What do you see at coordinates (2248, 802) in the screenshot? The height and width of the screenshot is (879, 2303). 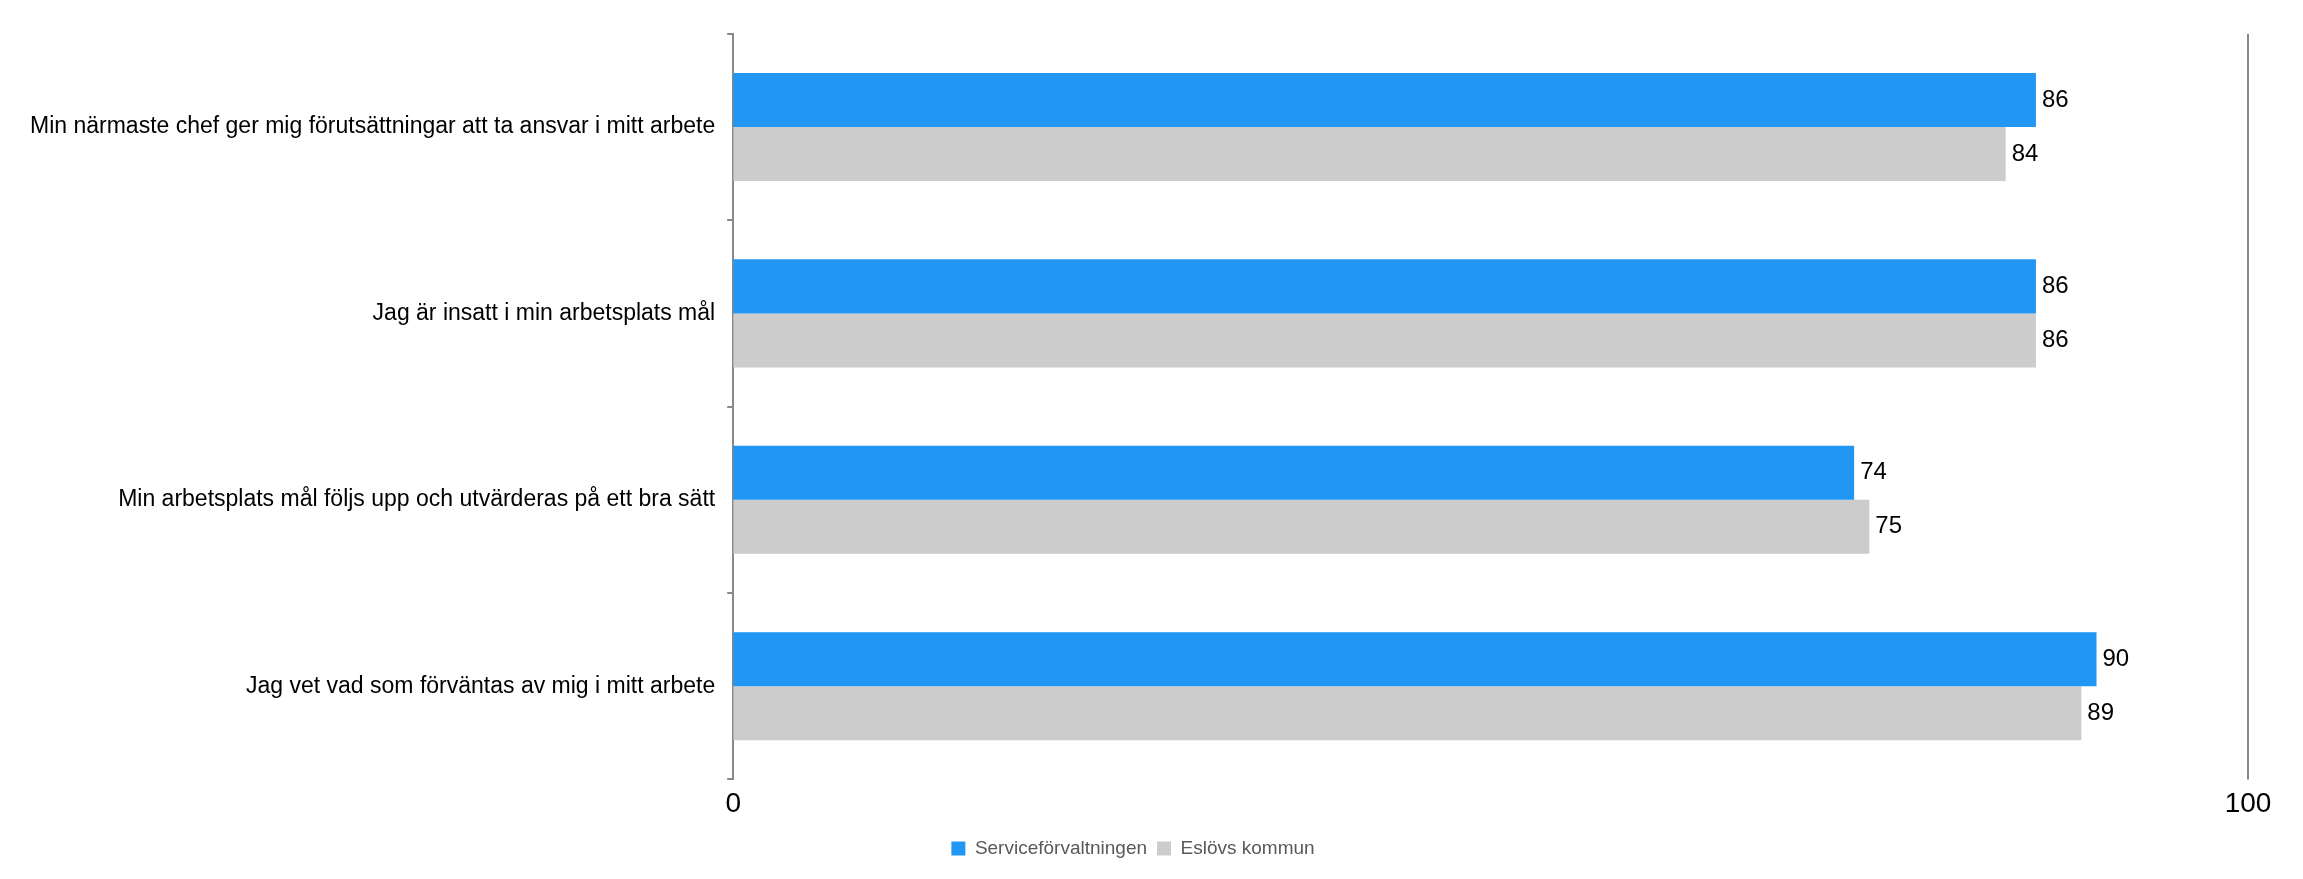 I see `x-tick-label: 100` at bounding box center [2248, 802].